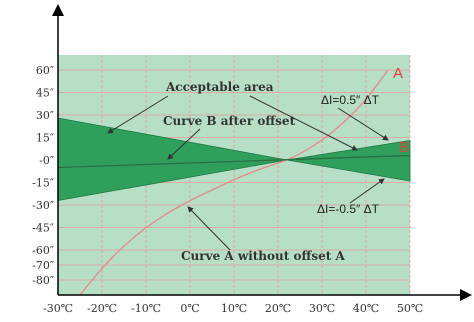 This screenshot has height=322, width=474. I want to click on x-tick-label: -10℃, so click(146, 308).